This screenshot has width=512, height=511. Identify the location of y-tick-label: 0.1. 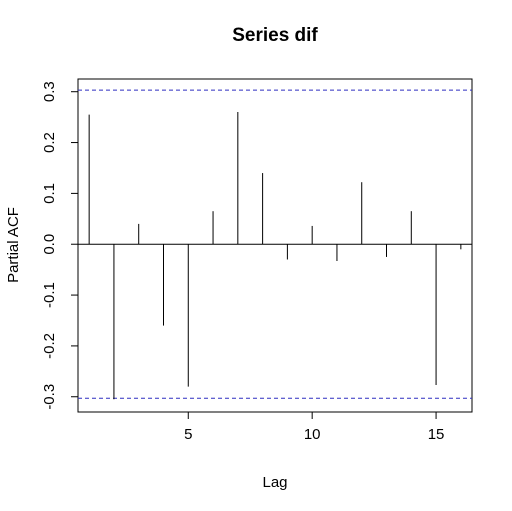
(49, 193).